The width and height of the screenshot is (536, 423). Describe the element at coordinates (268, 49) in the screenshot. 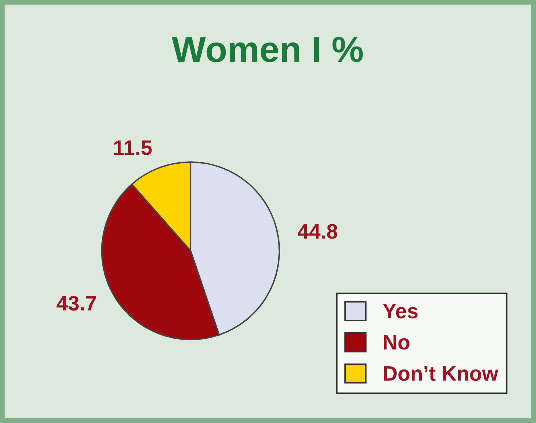

I see `chart-title: Women I %` at that location.